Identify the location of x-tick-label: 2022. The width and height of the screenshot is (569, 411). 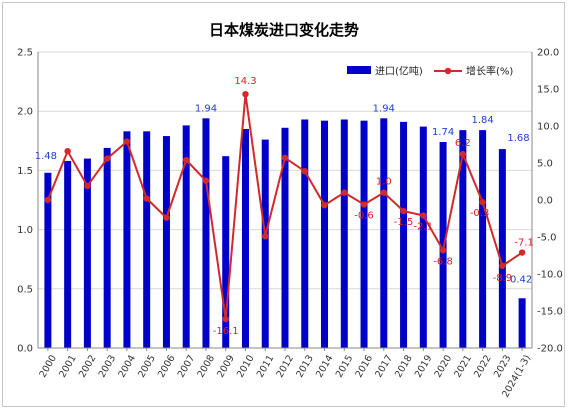
(483, 366).